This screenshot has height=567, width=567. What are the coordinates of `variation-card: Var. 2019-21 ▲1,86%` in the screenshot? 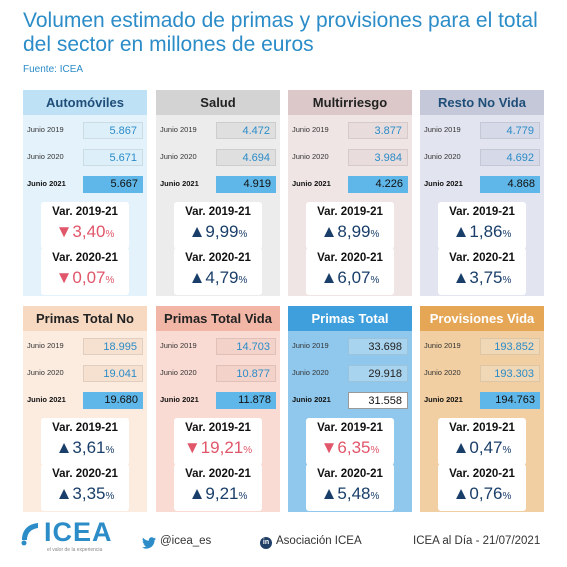 It's located at (482, 225).